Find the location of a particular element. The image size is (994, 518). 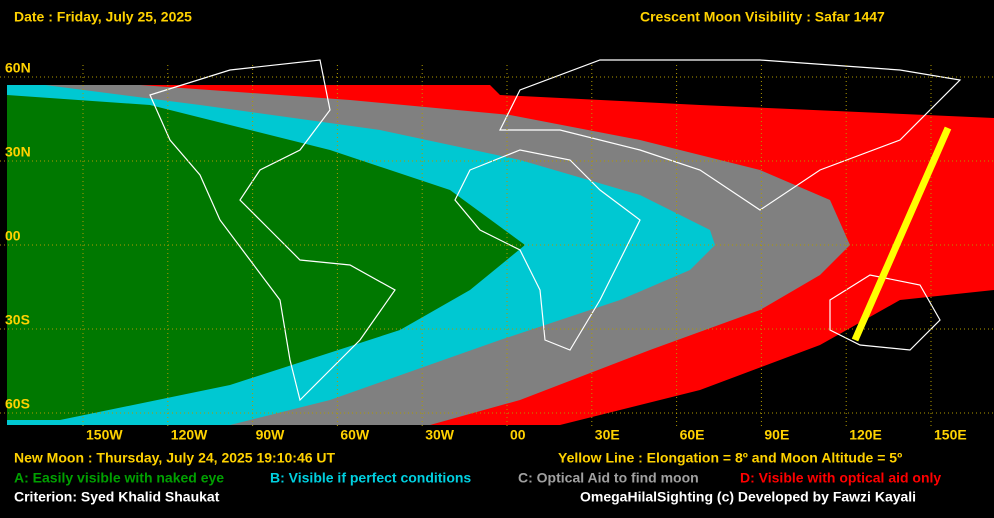

legend-a: A: Easily visible with naked eye is located at coordinates (119, 478).